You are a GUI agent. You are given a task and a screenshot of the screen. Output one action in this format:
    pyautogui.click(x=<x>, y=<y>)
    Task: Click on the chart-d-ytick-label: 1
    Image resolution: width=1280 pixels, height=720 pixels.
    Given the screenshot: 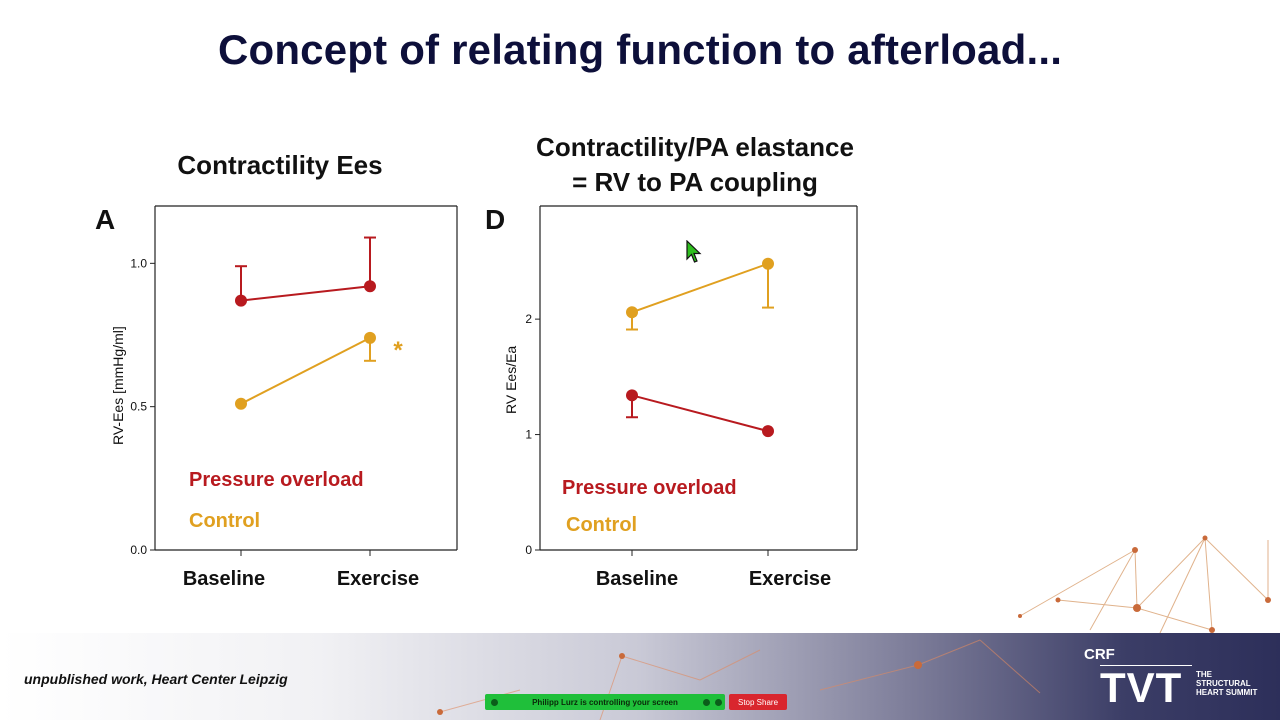 What is the action you would take?
    pyautogui.click(x=528, y=435)
    